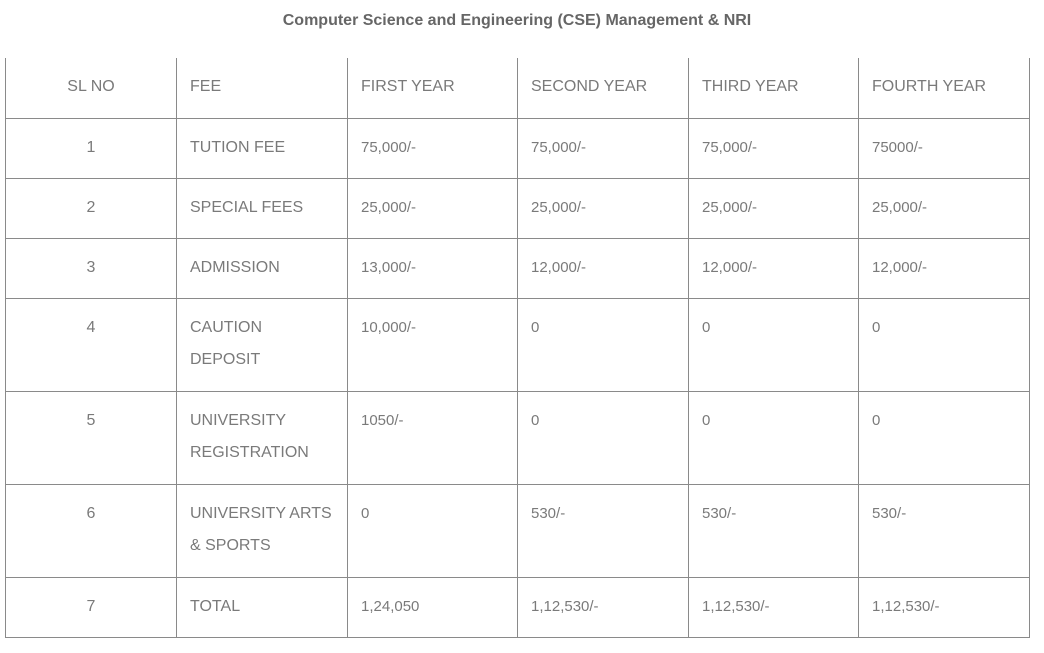  What do you see at coordinates (91, 437) in the screenshot?
I see `sl-no-cell: 5` at bounding box center [91, 437].